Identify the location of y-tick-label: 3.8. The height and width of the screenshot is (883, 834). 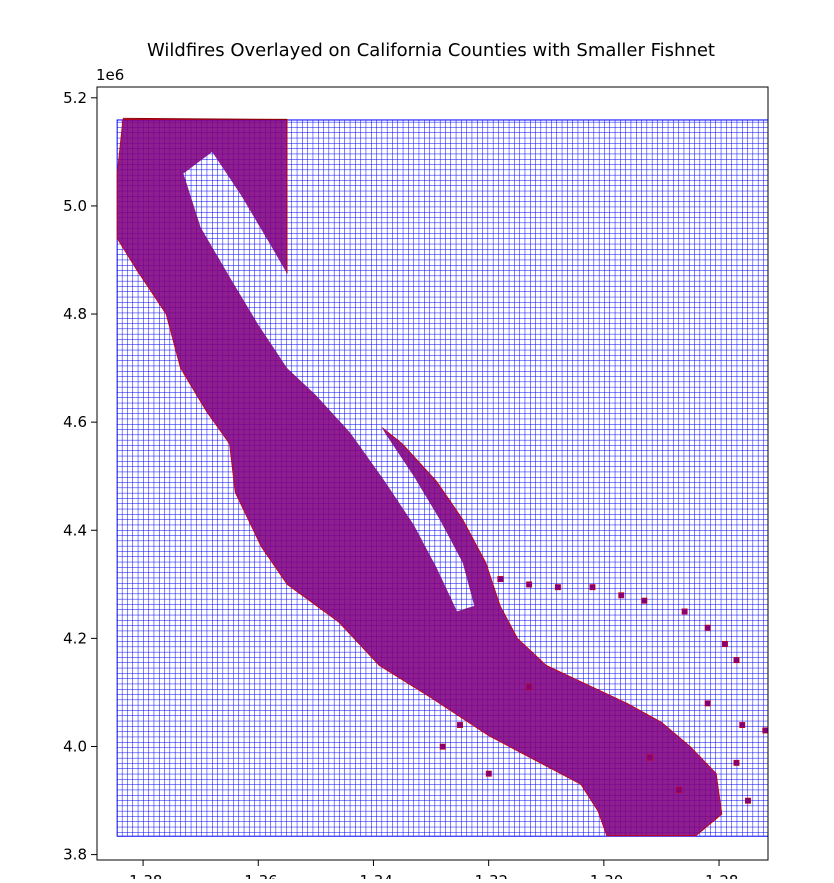
(75, 855).